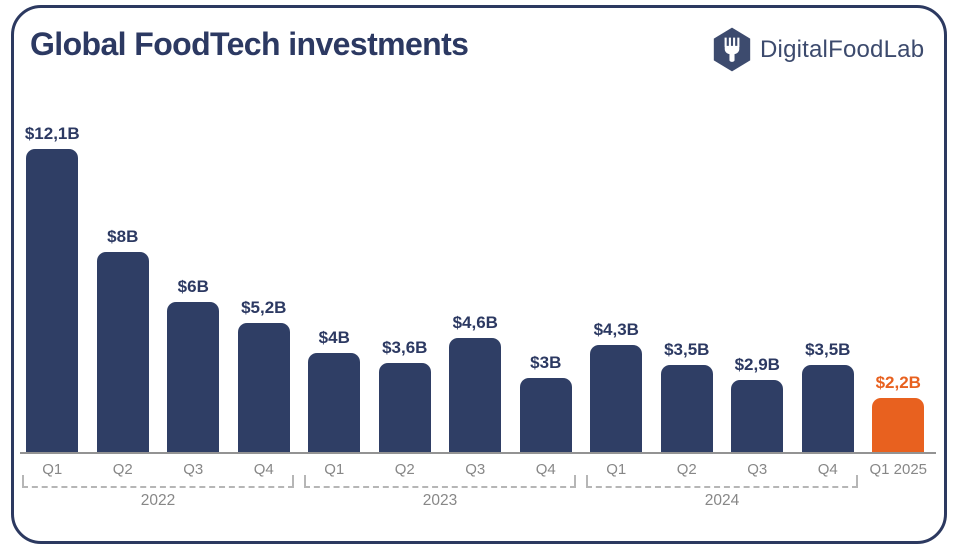 This screenshot has width=960, height=553. Describe the element at coordinates (249, 44) in the screenshot. I see `page-title: Global FoodTech investments` at that location.